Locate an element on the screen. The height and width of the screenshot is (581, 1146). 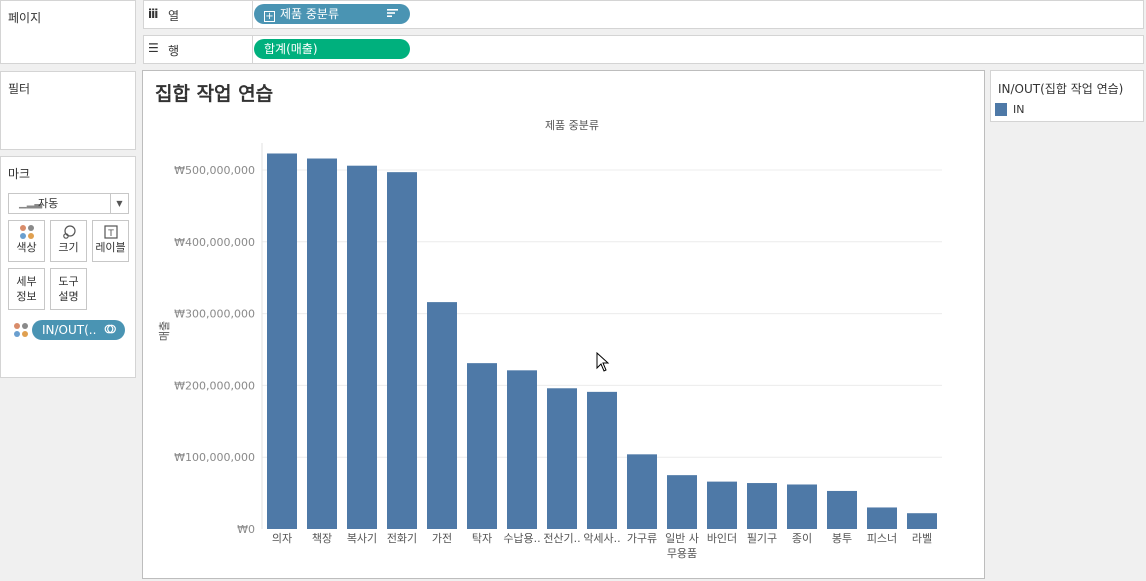
tooltip-button-label-1: 도구 is located at coordinates (68, 281).